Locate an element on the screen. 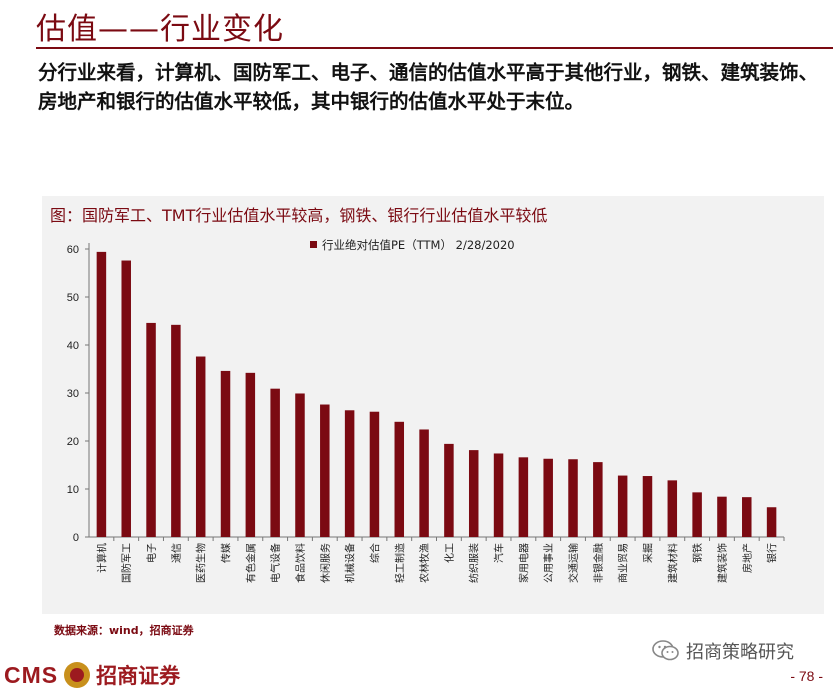  x-tick-label: 汽车 is located at coordinates (499, 553).